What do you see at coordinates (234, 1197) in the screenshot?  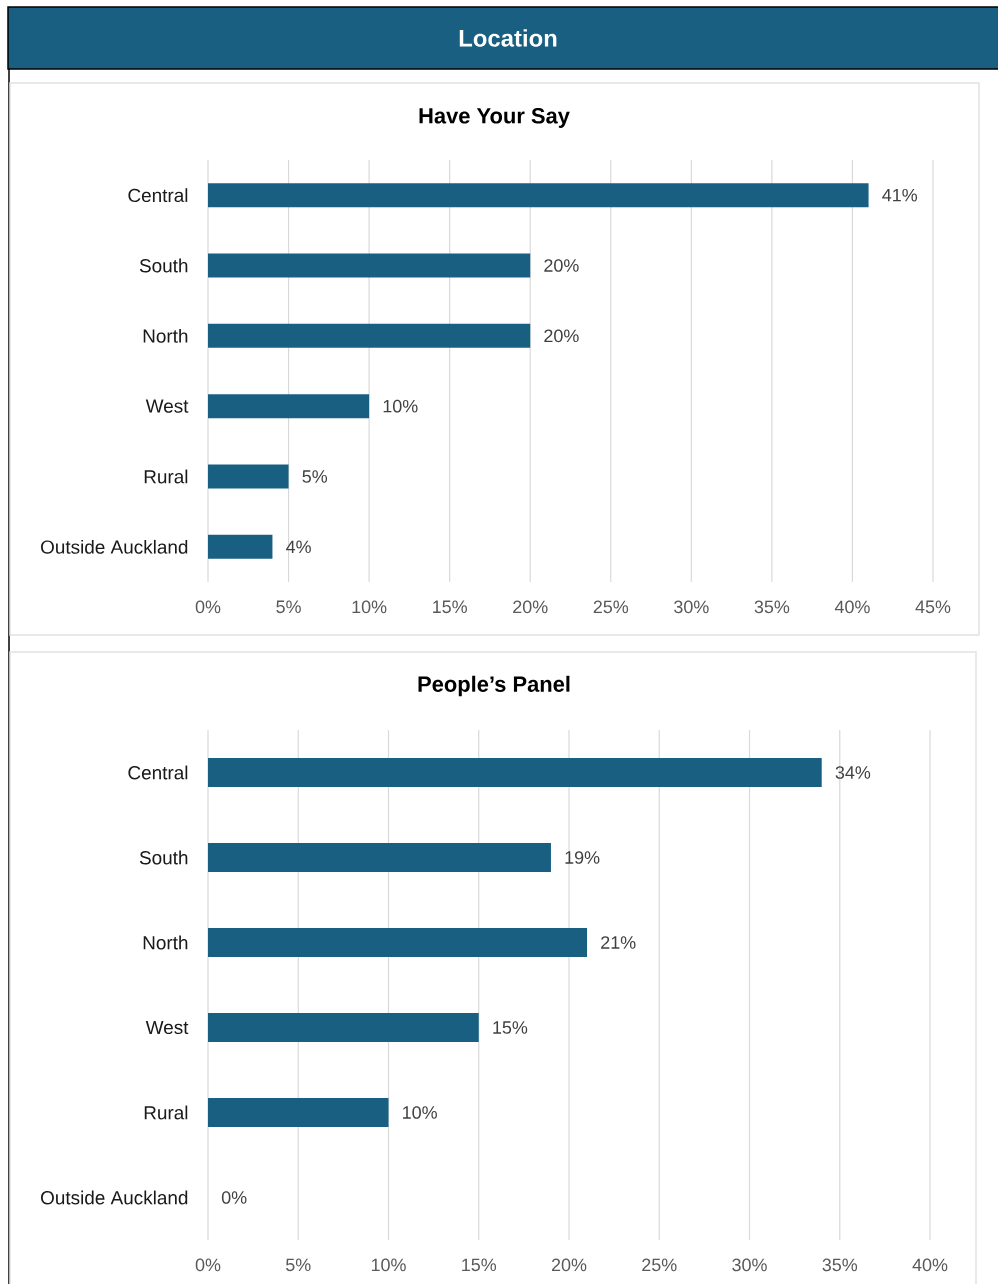 I see `data-label: 0%` at bounding box center [234, 1197].